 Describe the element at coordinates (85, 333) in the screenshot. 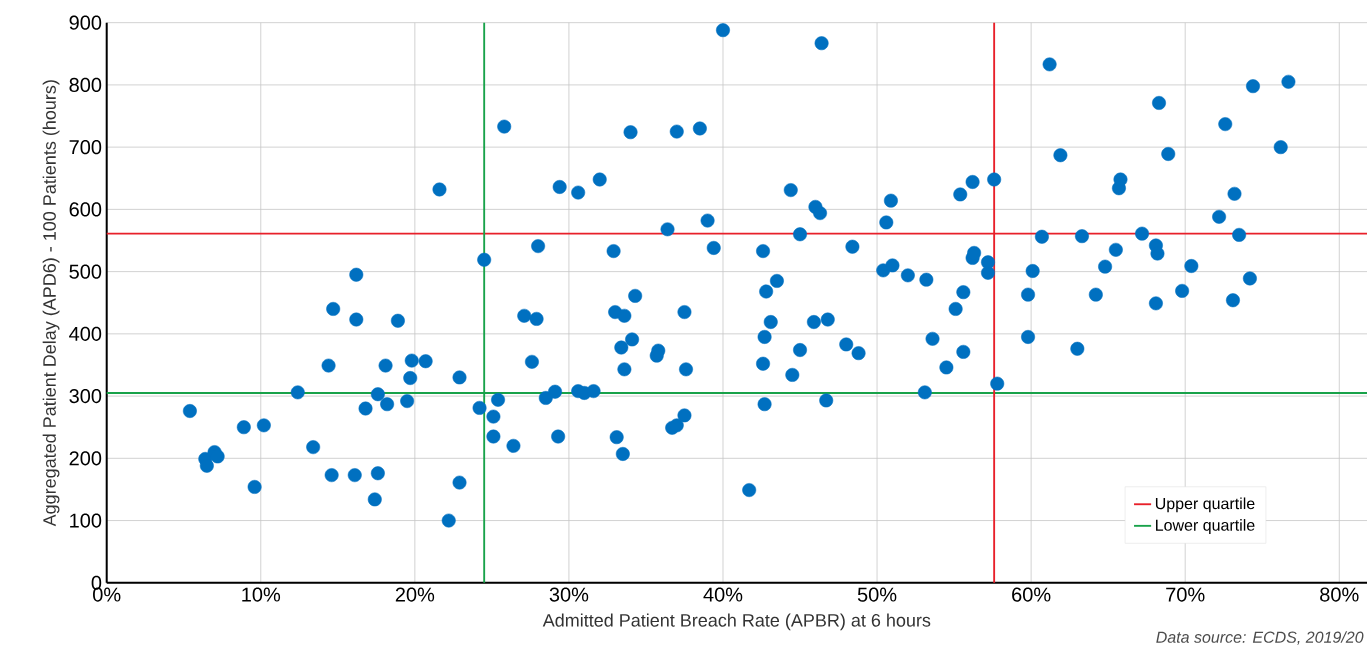

I see `y-tick-label: 400` at that location.